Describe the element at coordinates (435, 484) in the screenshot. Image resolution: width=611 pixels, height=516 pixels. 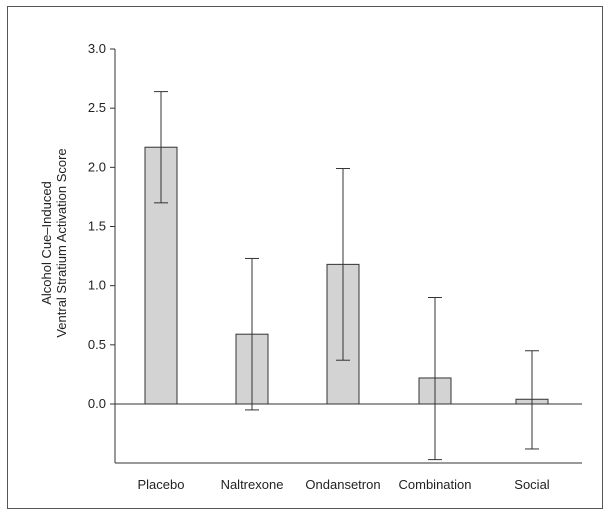
I see `x-tick-label: Combination` at that location.